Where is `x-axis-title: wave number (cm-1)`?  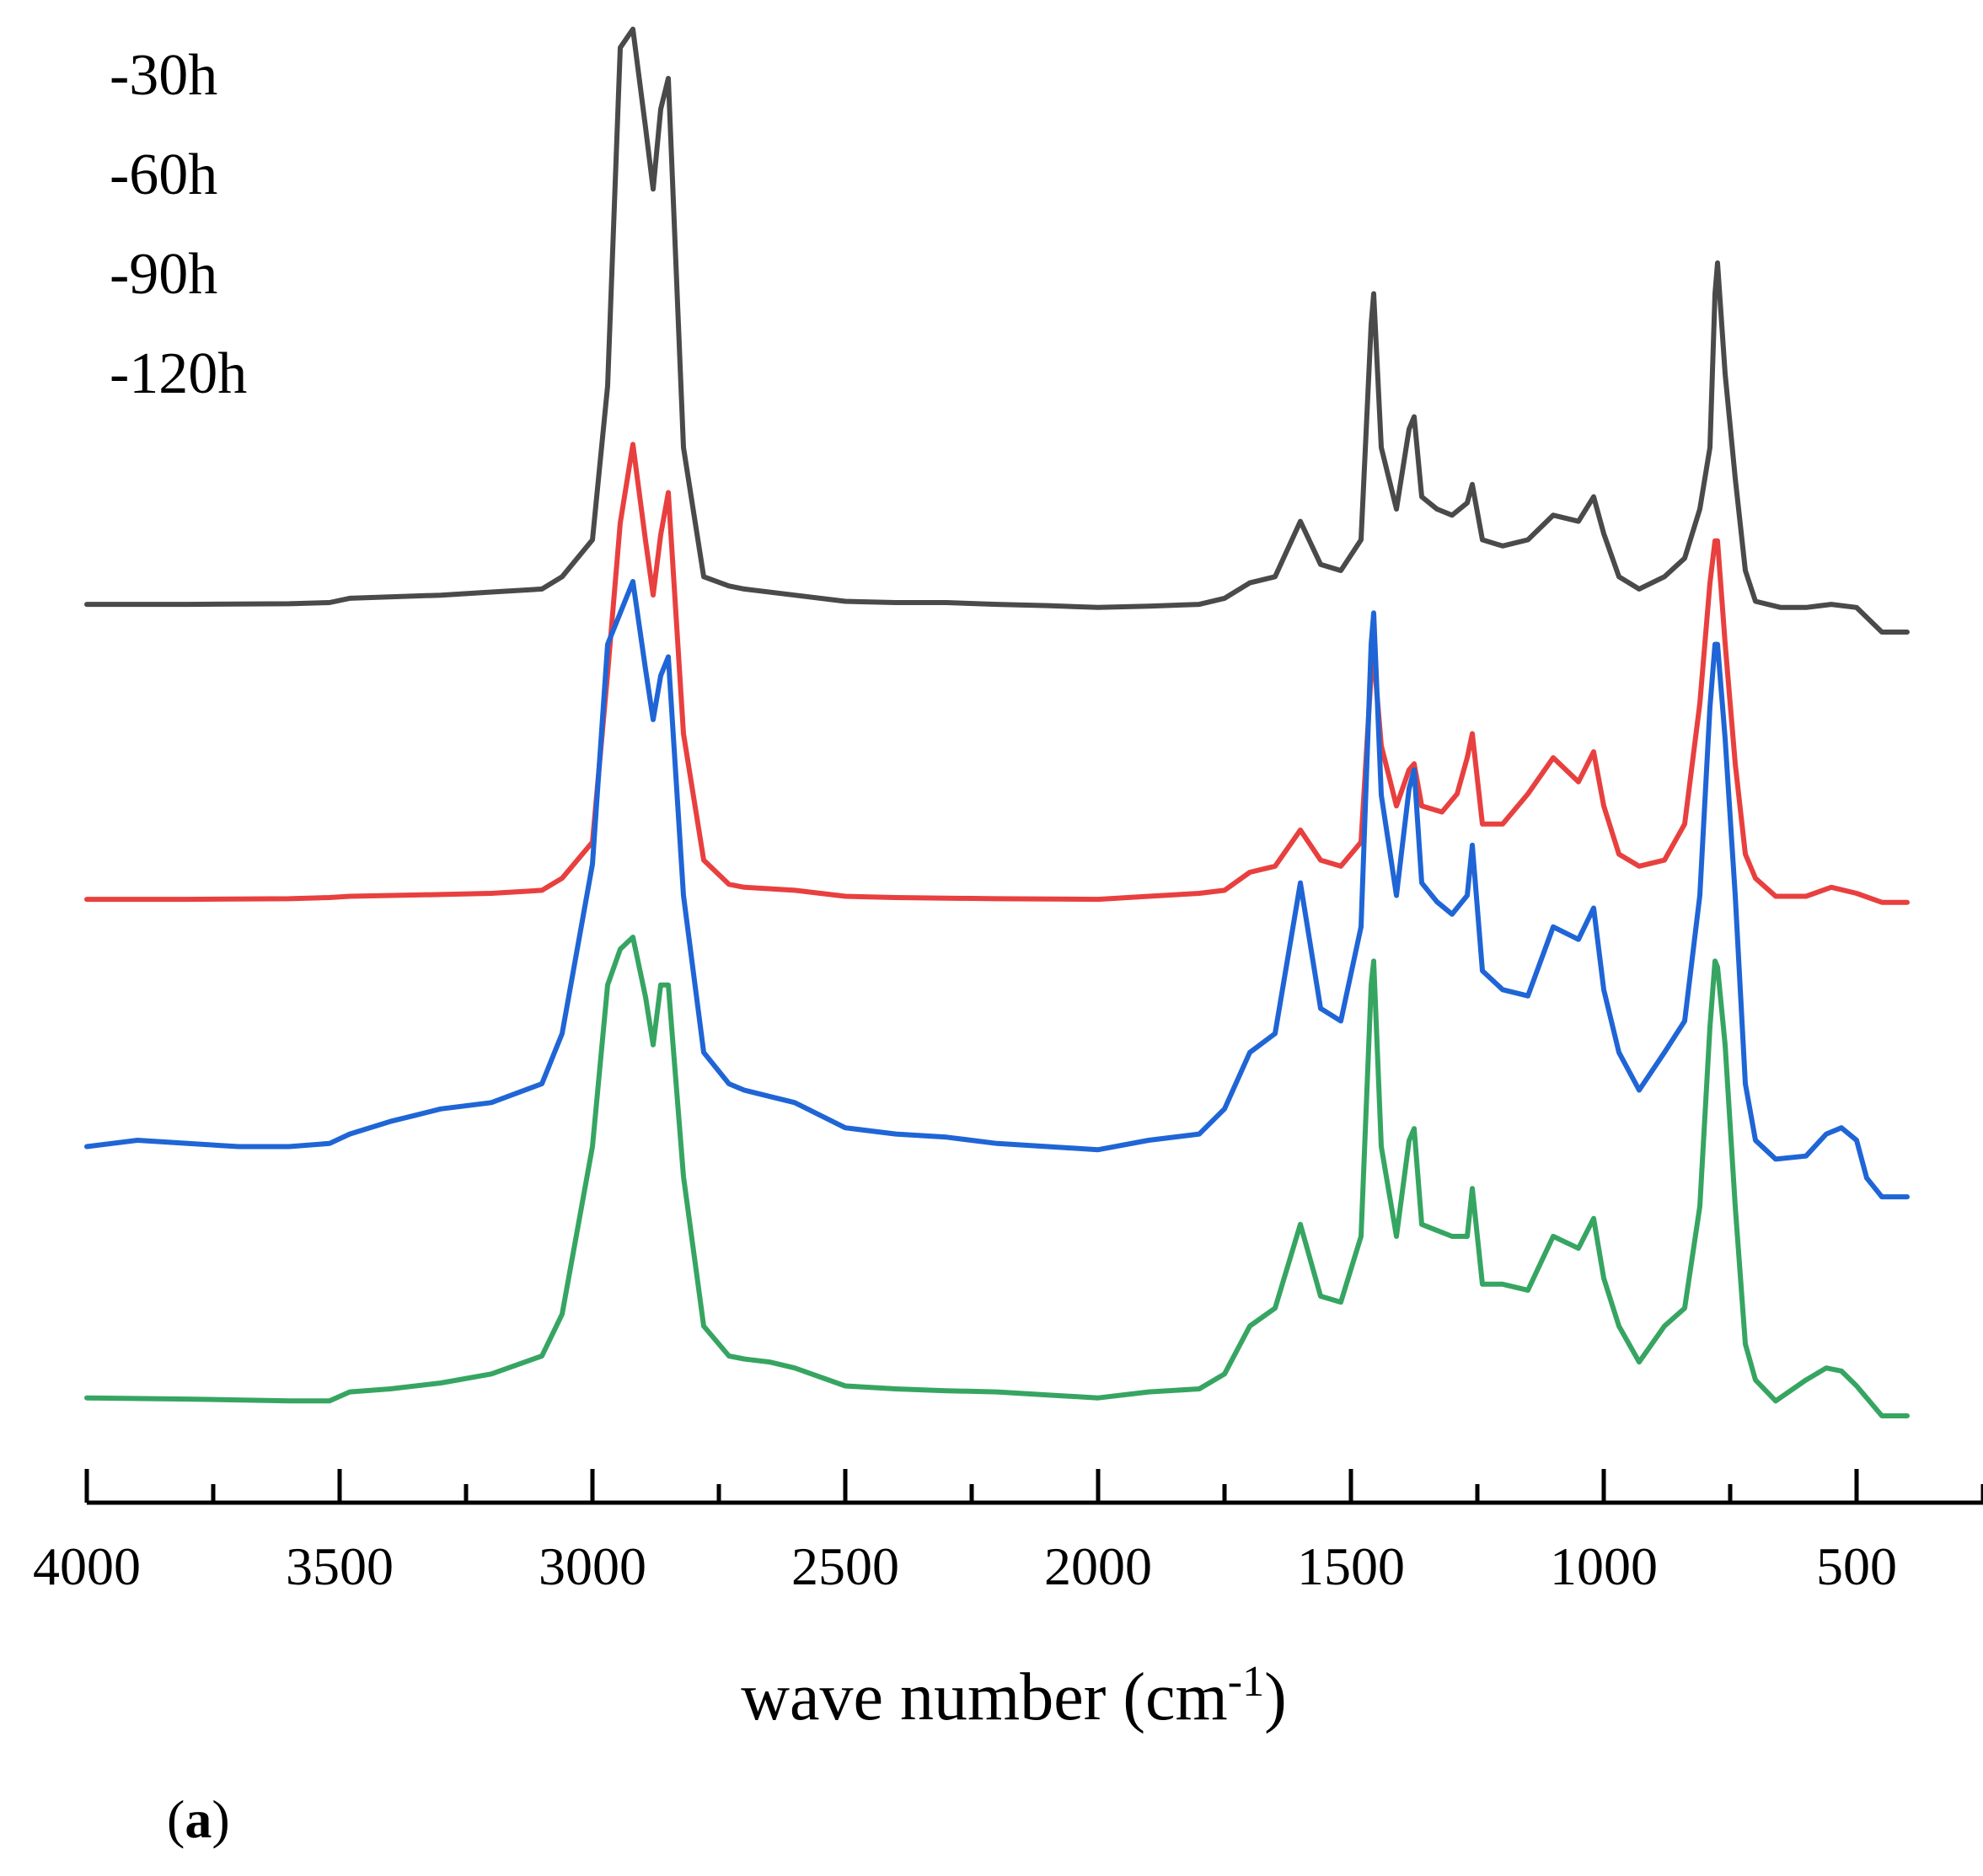
x-axis-title: wave number (cm-1) is located at coordinates (1014, 1696).